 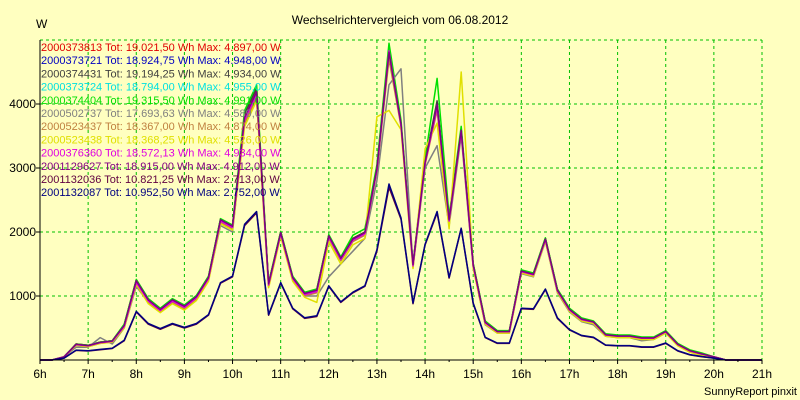 I want to click on y-tick-label: 4000, so click(x=22, y=104).